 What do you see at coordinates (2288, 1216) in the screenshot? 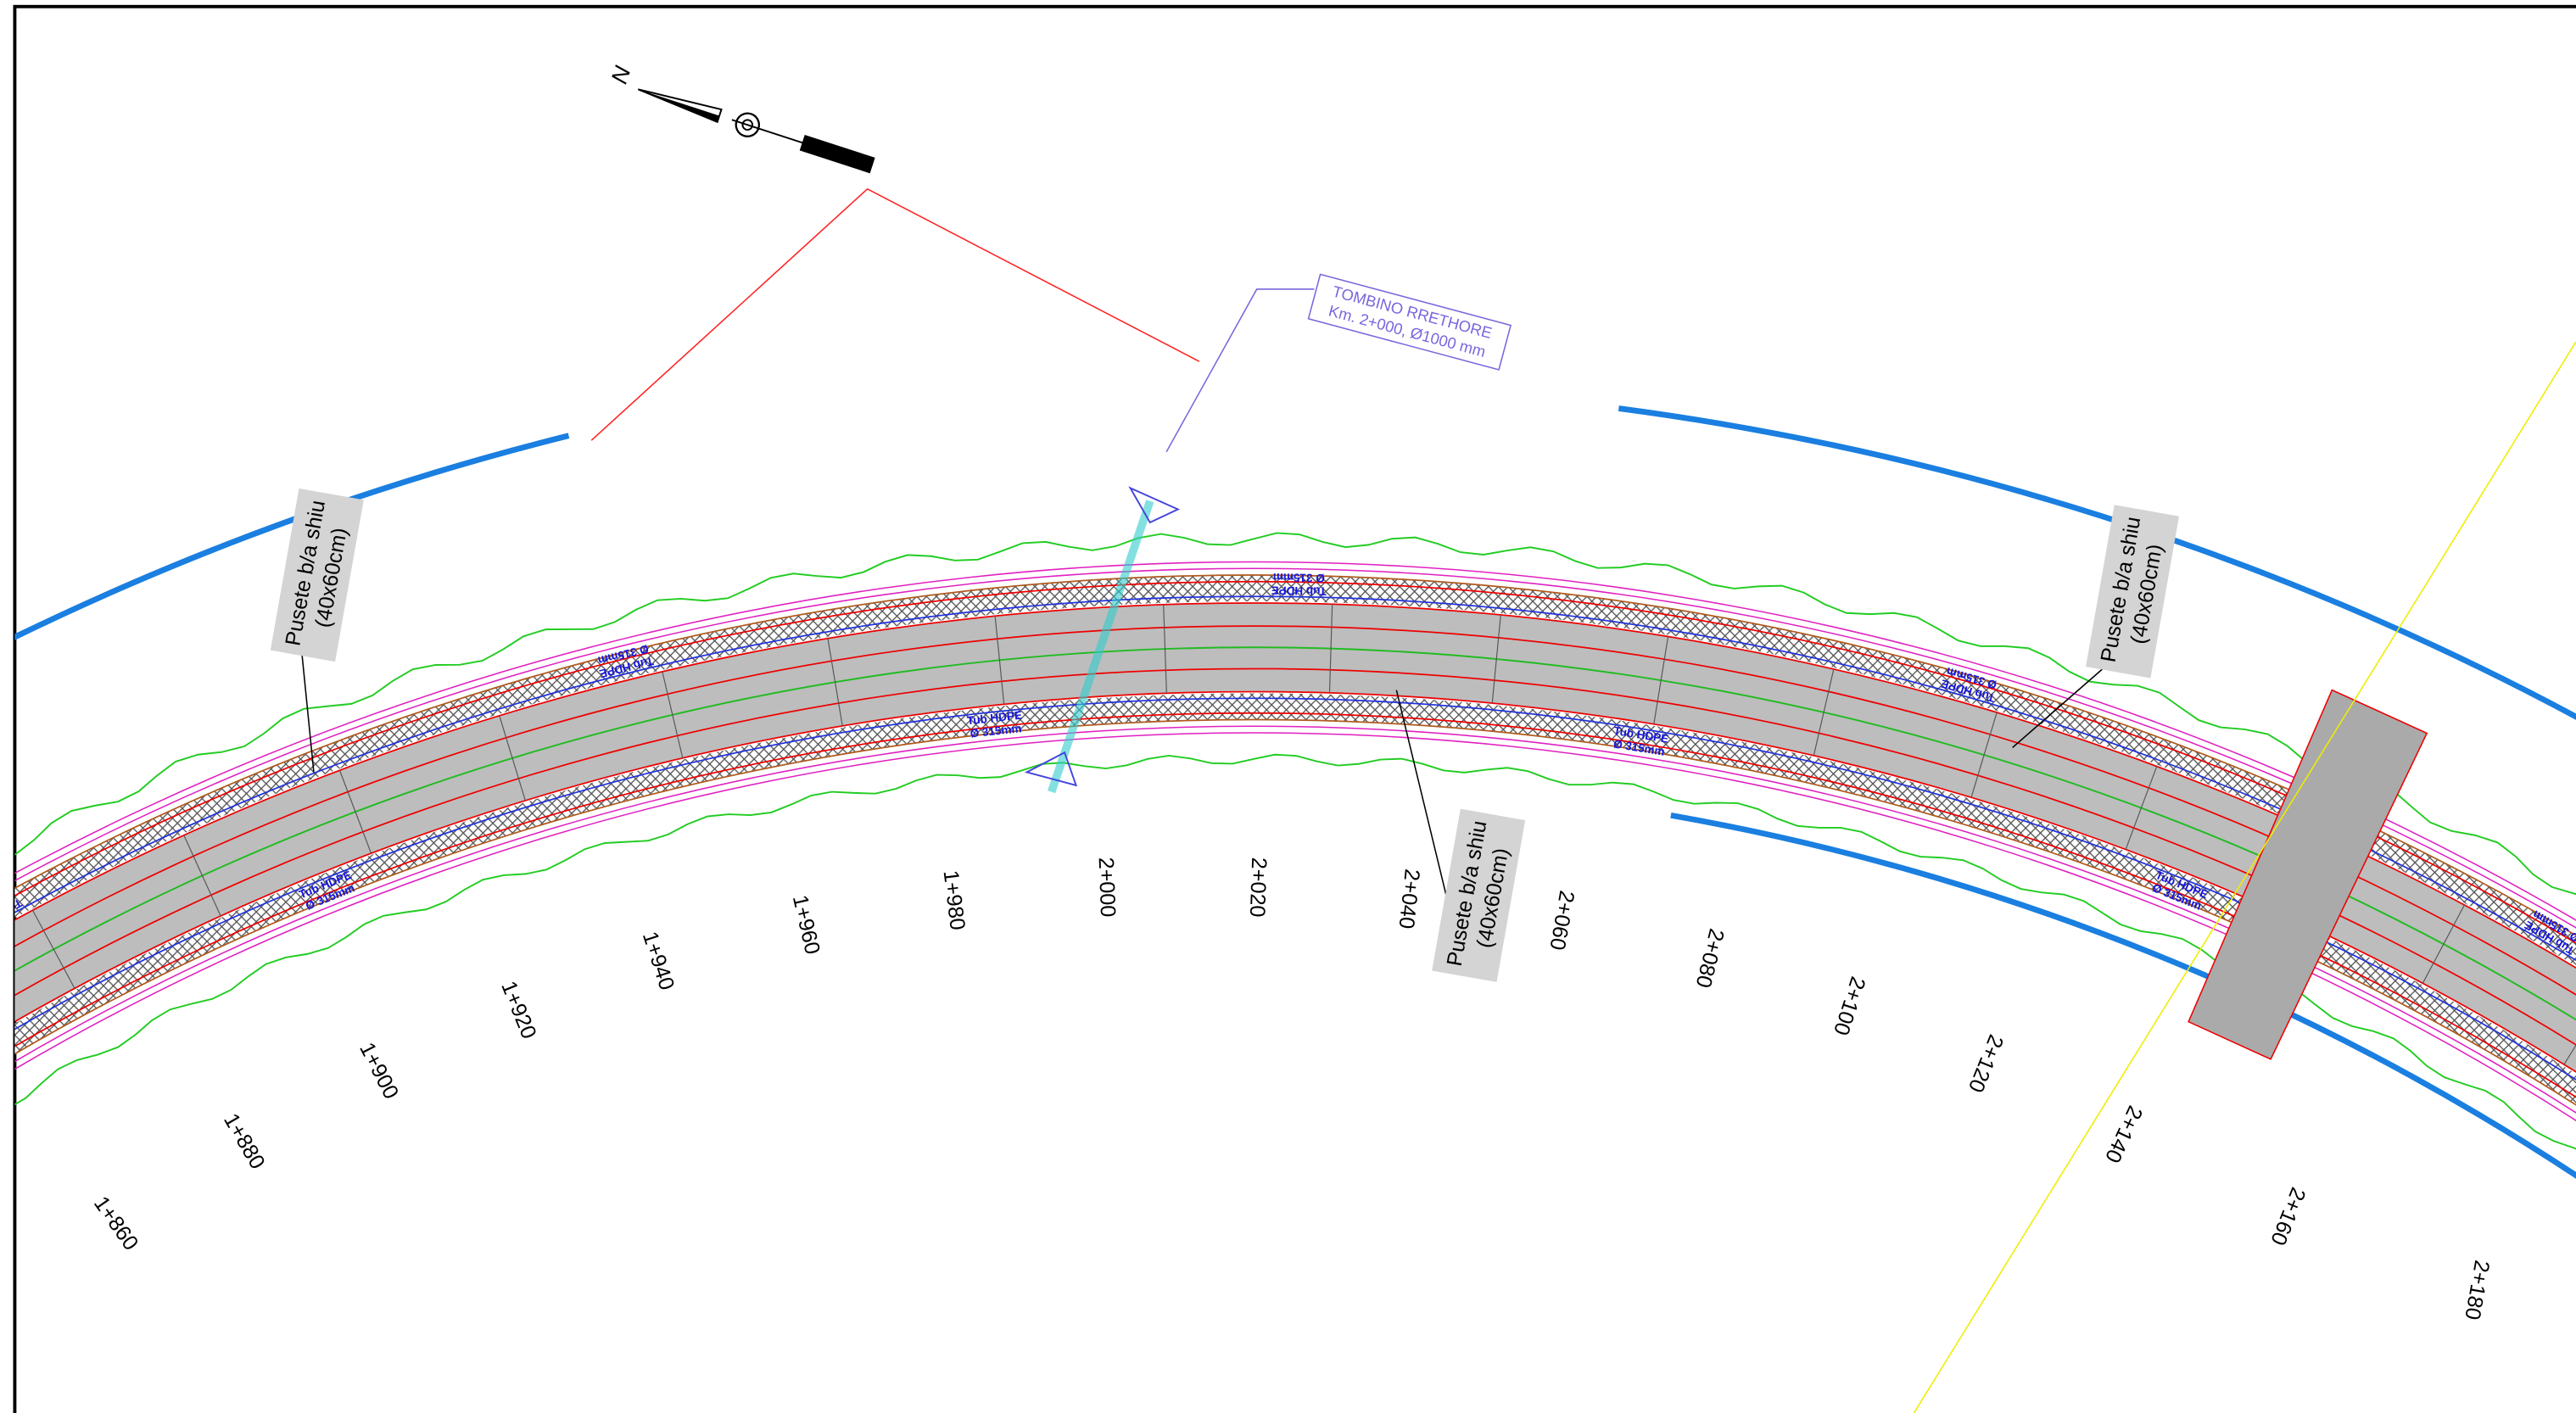
I see `station-label: 2+160` at bounding box center [2288, 1216].